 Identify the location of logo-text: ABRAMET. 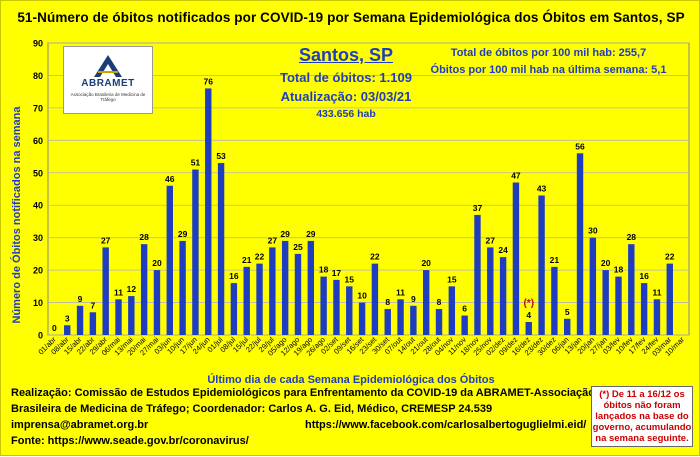
(108, 83).